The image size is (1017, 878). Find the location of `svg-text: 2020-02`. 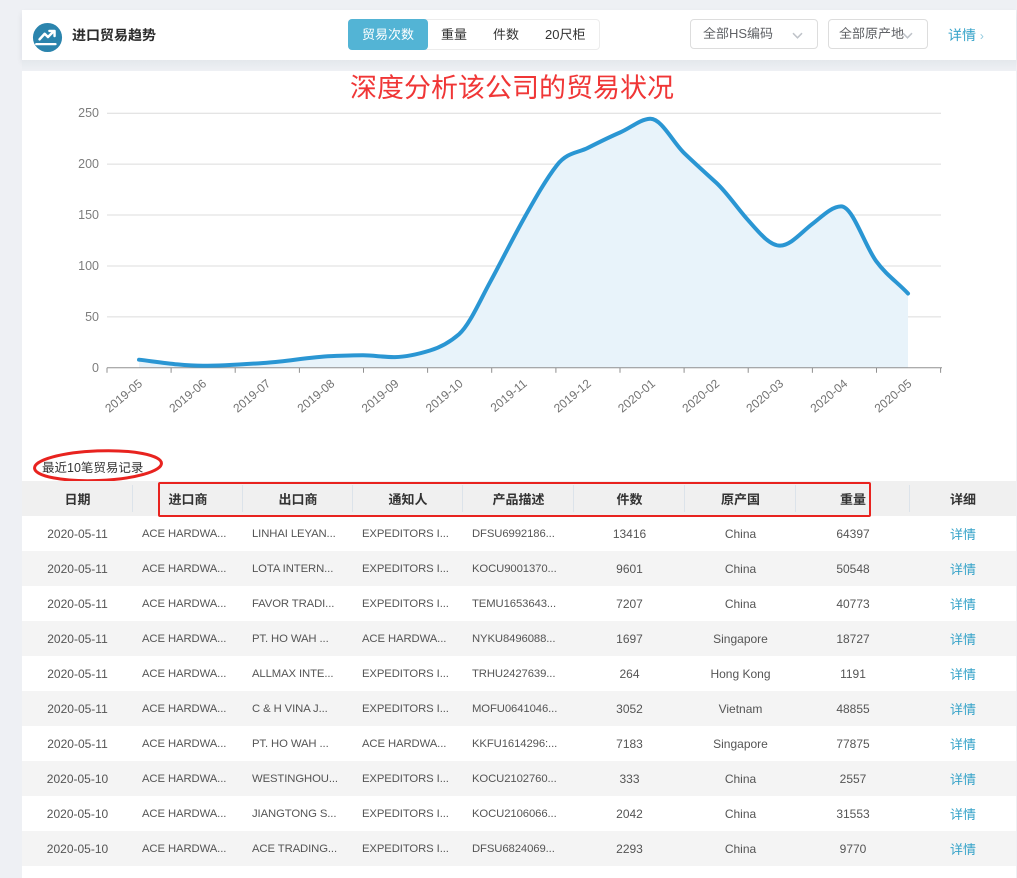

svg-text: 2020-02 is located at coordinates (700, 395).